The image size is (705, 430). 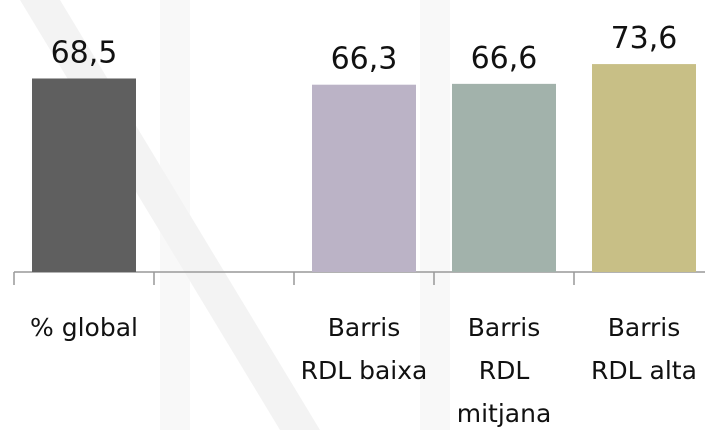 I want to click on x-tick-label: Barris RDL baixa, so click(x=364, y=349).